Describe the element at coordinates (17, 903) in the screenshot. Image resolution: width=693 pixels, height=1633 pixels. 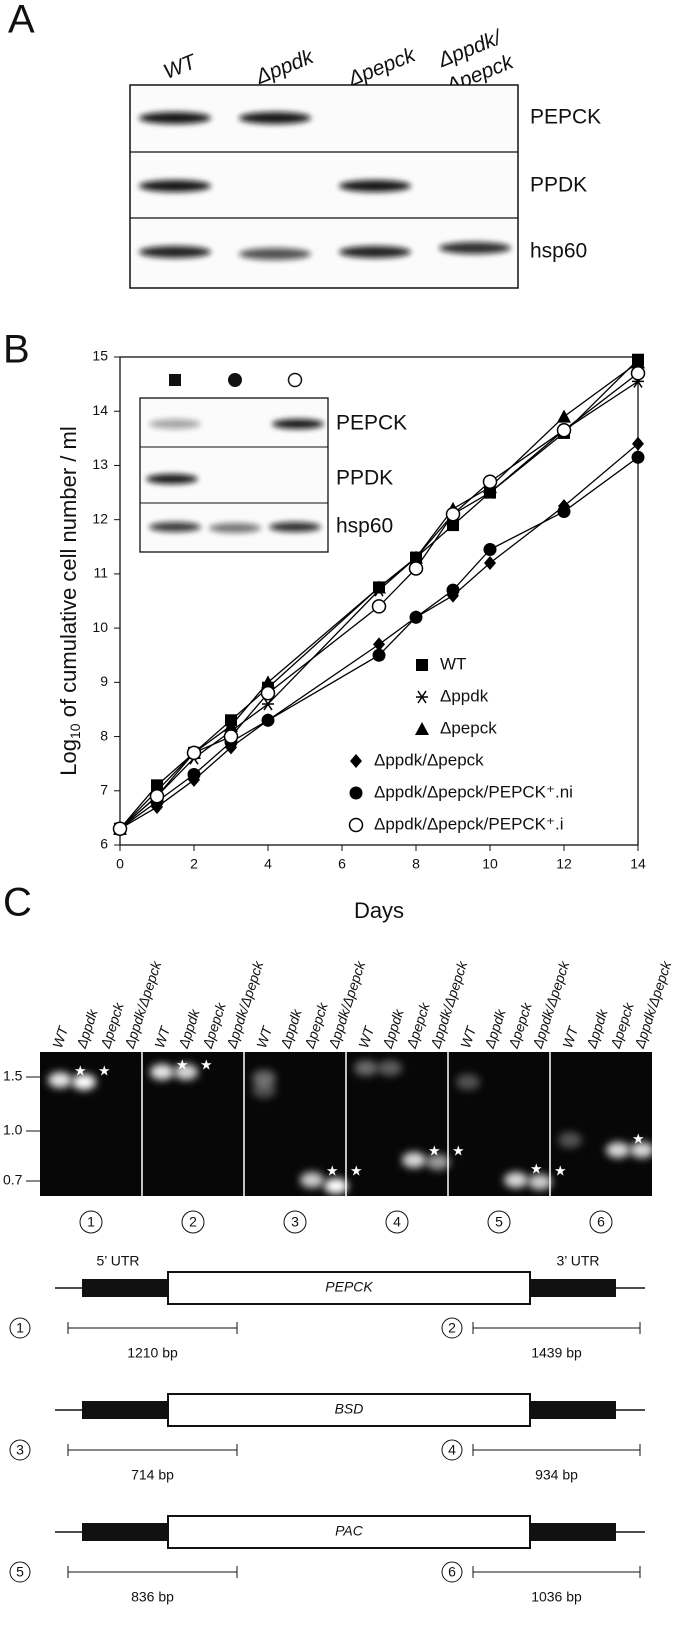
I see `panel-label: C` at that location.